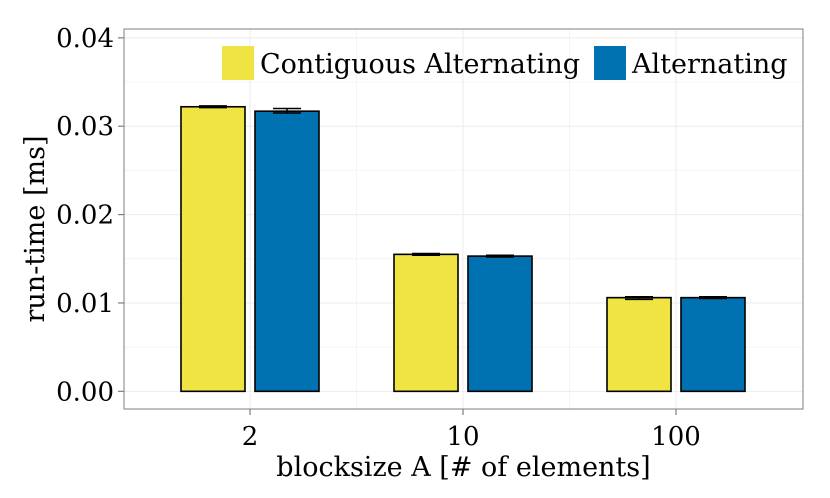 Image resolution: width=830 pixels, height=498 pixels. Describe the element at coordinates (85, 304) in the screenshot. I see `y-tick-label: 0.01` at that location.